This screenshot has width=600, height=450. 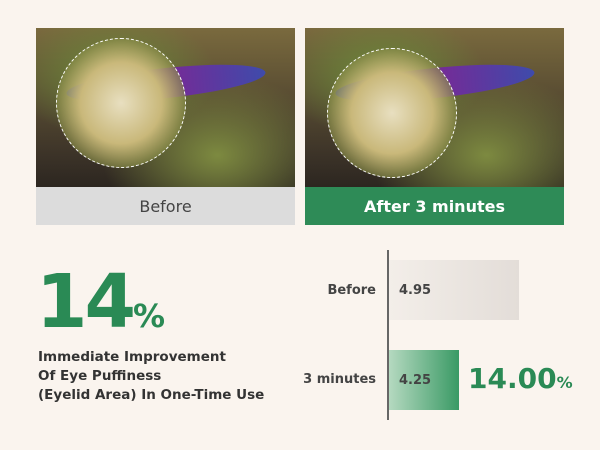 What do you see at coordinates (339, 379) in the screenshot?
I see `category-label: 3 minutes` at bounding box center [339, 379].